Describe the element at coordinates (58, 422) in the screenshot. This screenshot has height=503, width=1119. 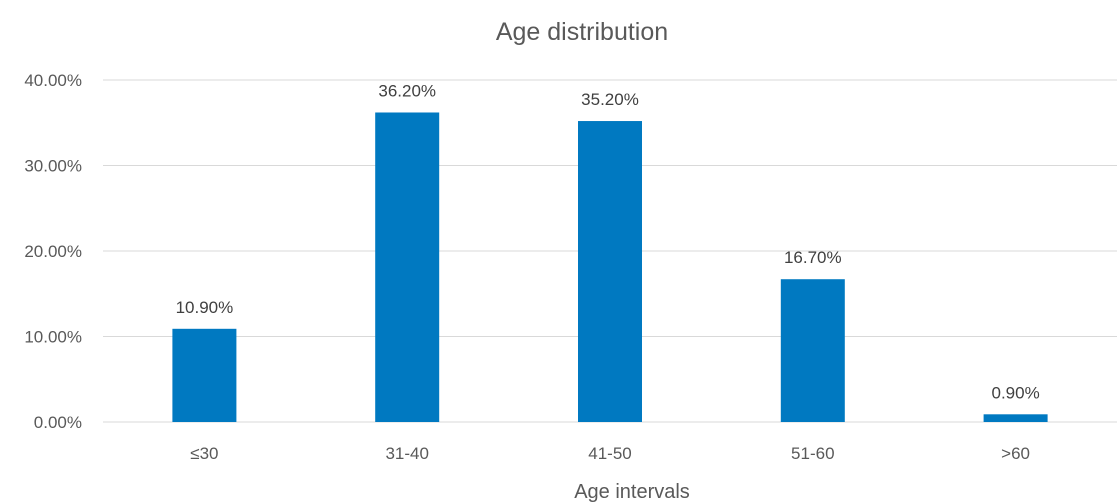
I see `y-tick-label: 0.00%` at that location.